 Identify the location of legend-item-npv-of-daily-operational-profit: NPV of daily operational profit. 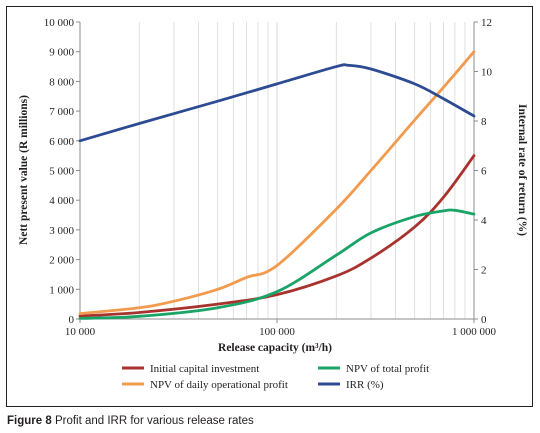
(205, 385).